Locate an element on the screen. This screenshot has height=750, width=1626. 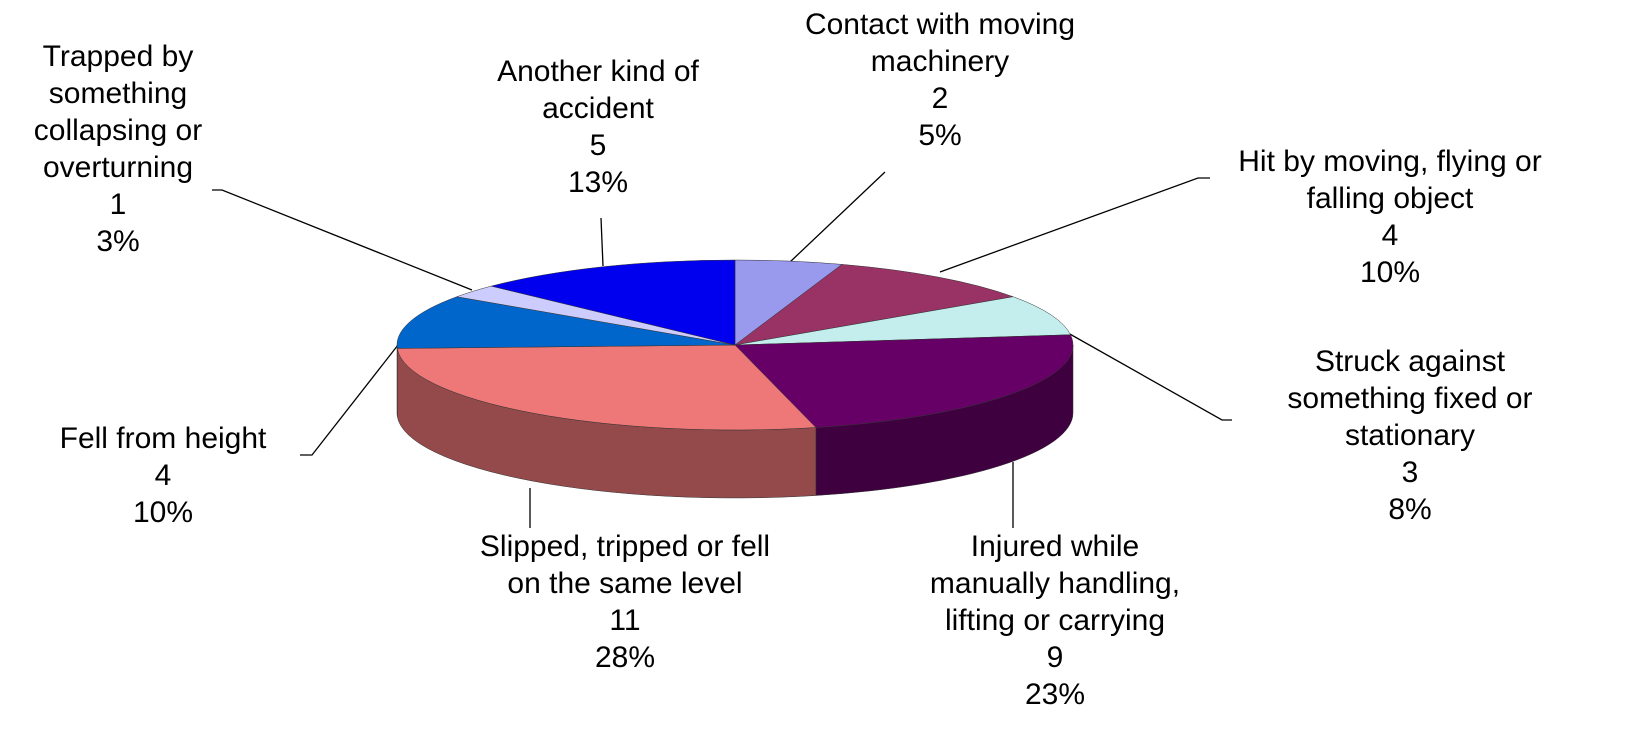
label-percent: 23% is located at coordinates (1055, 694).